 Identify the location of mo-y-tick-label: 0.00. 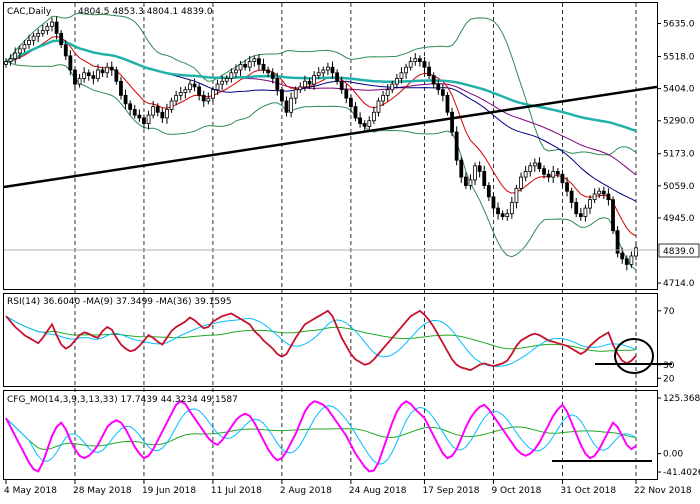
(673, 455).